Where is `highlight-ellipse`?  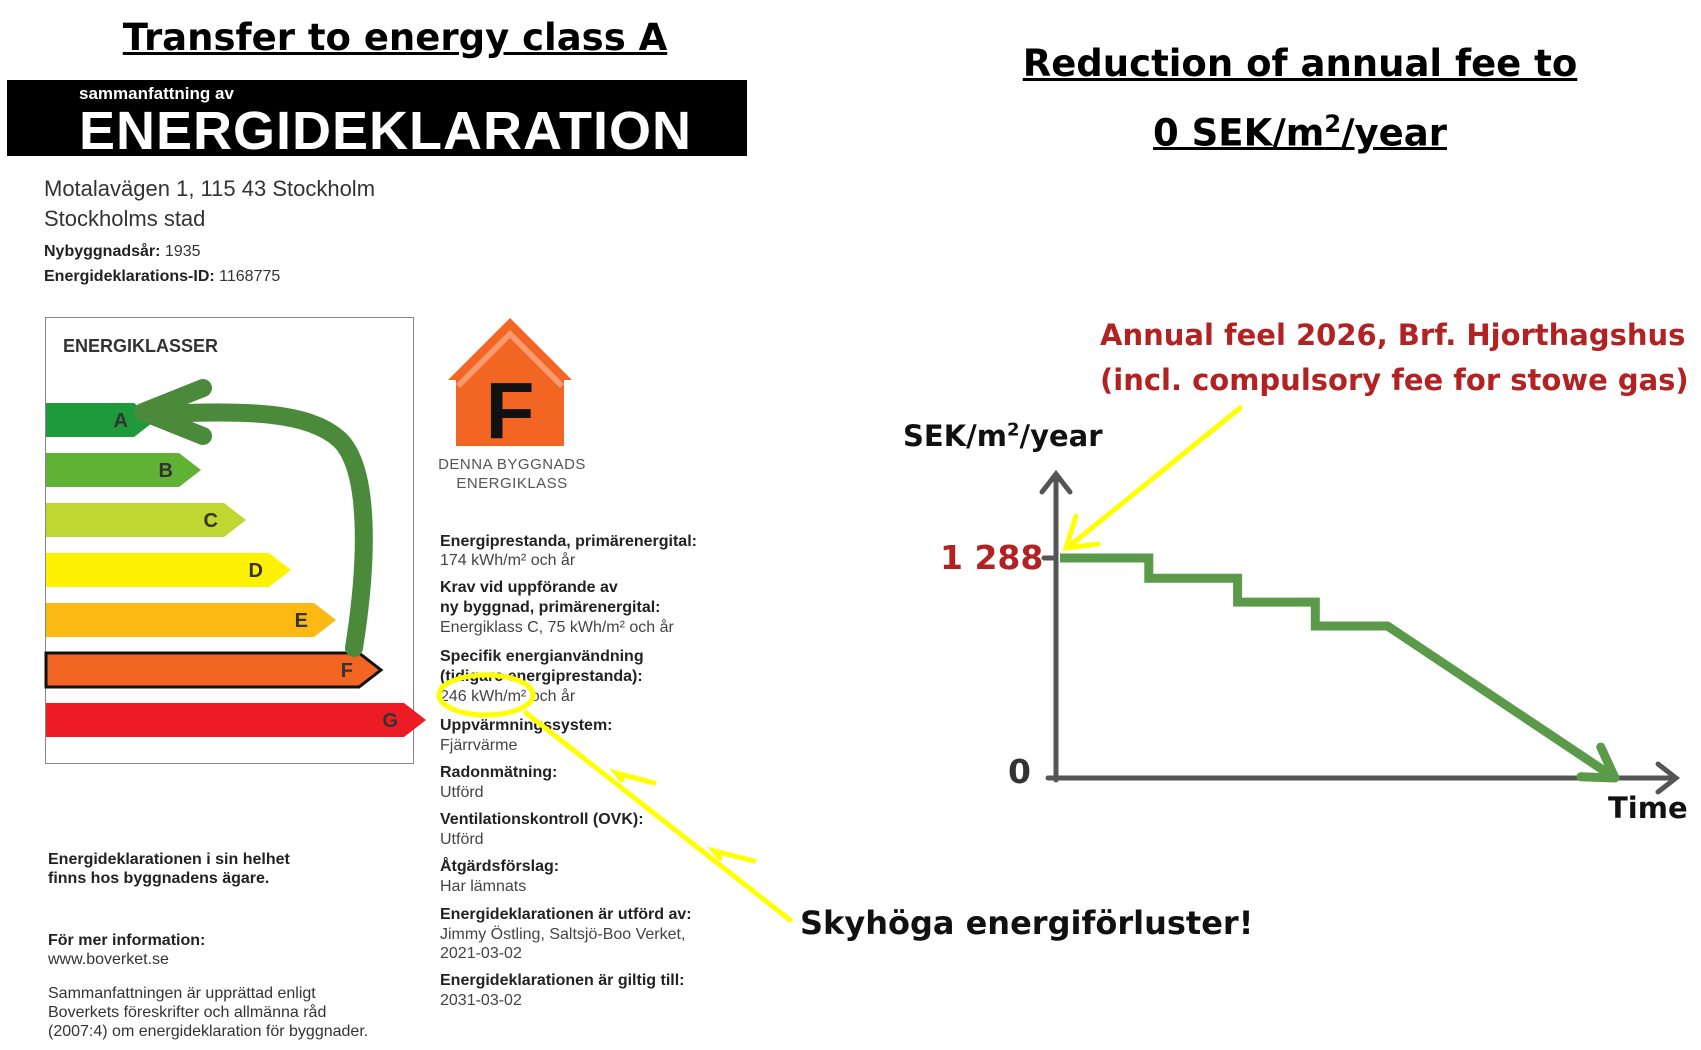
highlight-ellipse is located at coordinates (486, 695).